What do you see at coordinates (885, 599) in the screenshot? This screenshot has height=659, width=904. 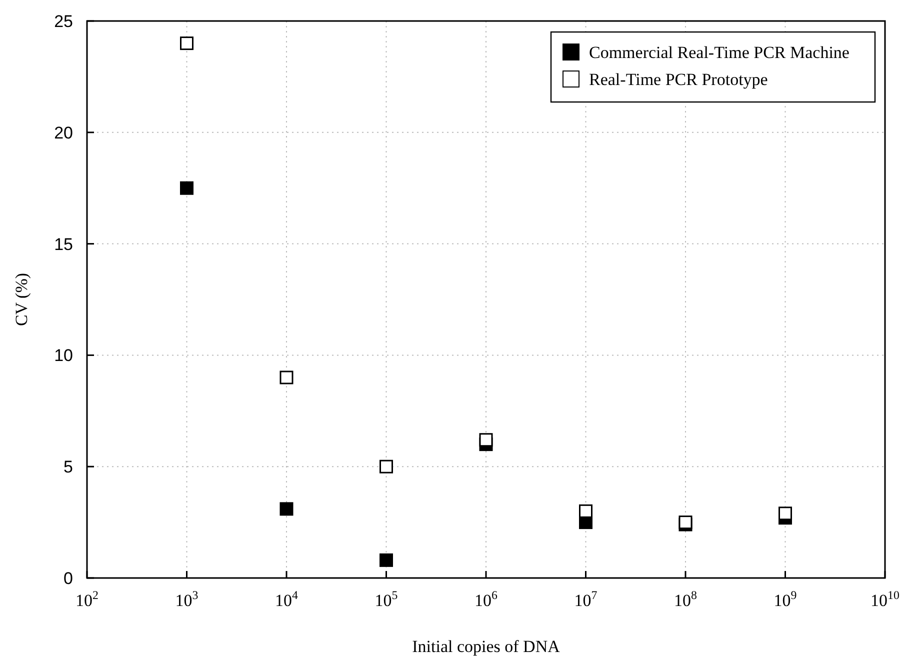 I see `x-tick-label: 10$^{10}$` at bounding box center [885, 599].